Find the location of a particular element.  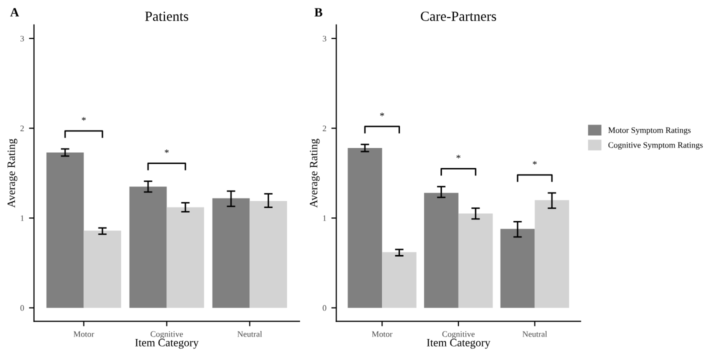

text: B is located at coordinates (318, 12).